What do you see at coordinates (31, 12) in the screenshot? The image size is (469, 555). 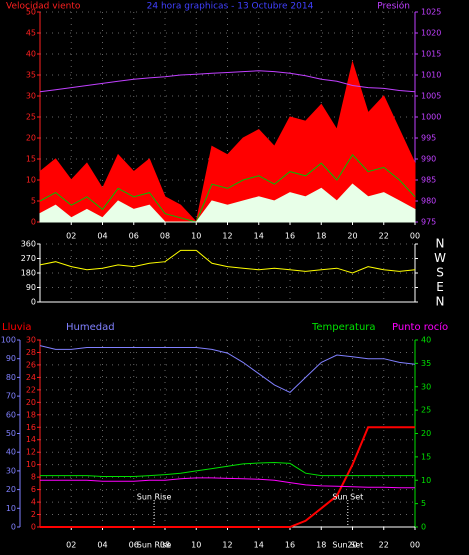 I see `y-tick-label: 50` at bounding box center [31, 12].